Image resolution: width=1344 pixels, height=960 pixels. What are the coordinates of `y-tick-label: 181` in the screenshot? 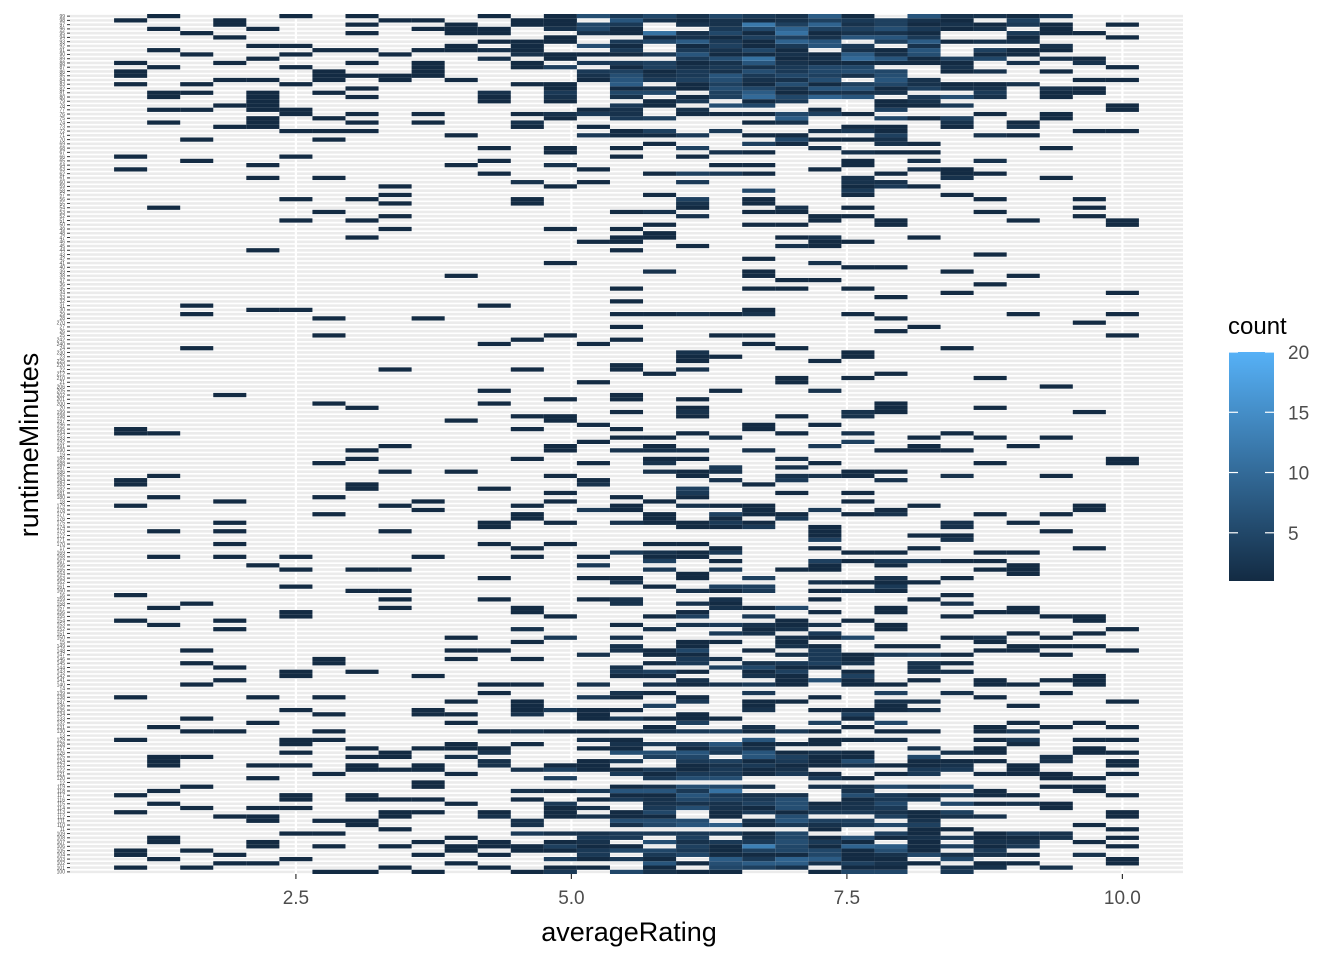 It's located at (61, 494).